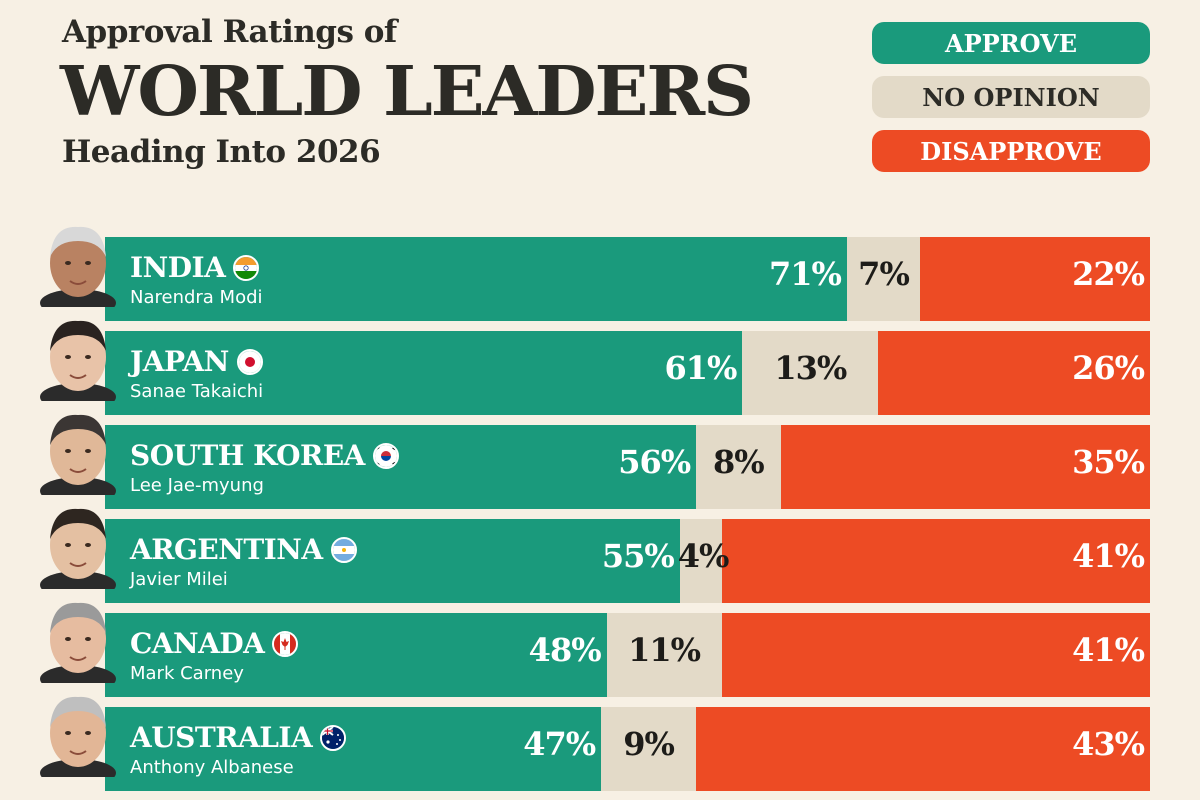 The image size is (1200, 800). I want to click on no-opinion-value: 13%, so click(810, 368).